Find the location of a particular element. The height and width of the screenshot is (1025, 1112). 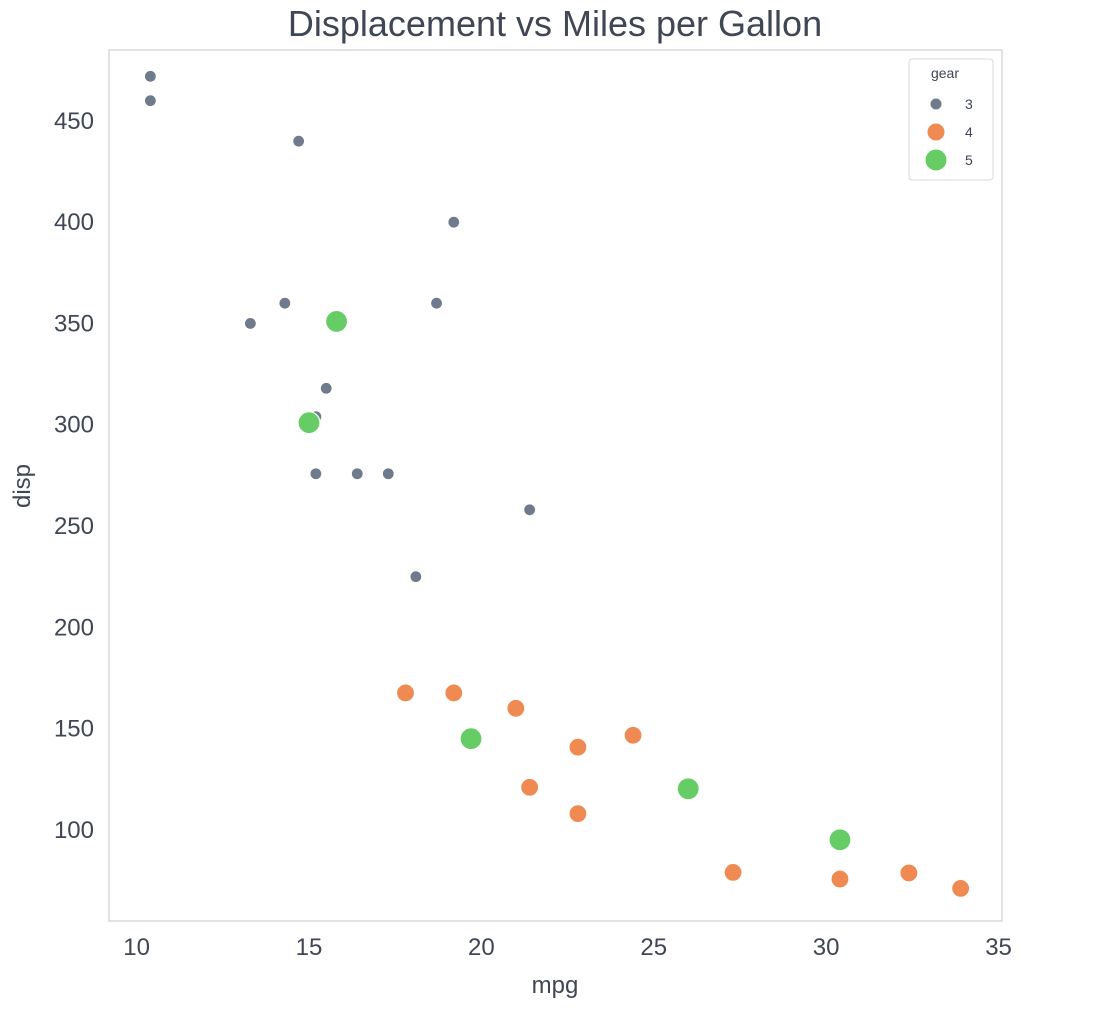

y-tick-label: 200 is located at coordinates (74, 627).